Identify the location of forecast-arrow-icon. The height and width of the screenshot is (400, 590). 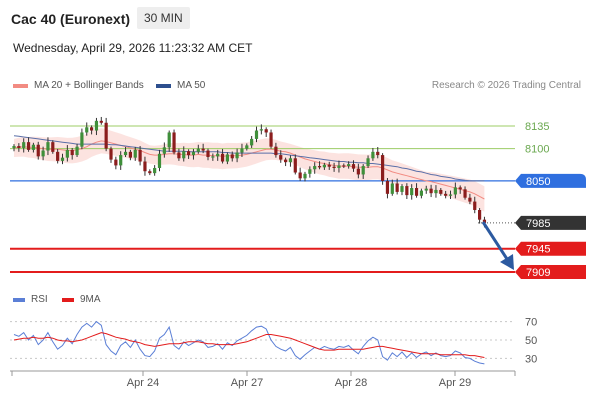
(497, 245).